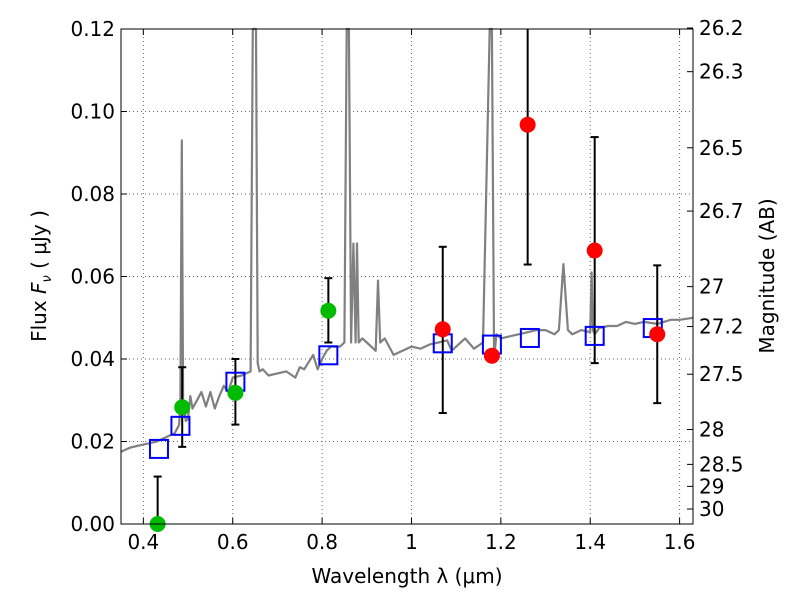 The width and height of the screenshot is (800, 600). I want to click on y-axis-label: Flux Fν ( μJy ), so click(41, 276).